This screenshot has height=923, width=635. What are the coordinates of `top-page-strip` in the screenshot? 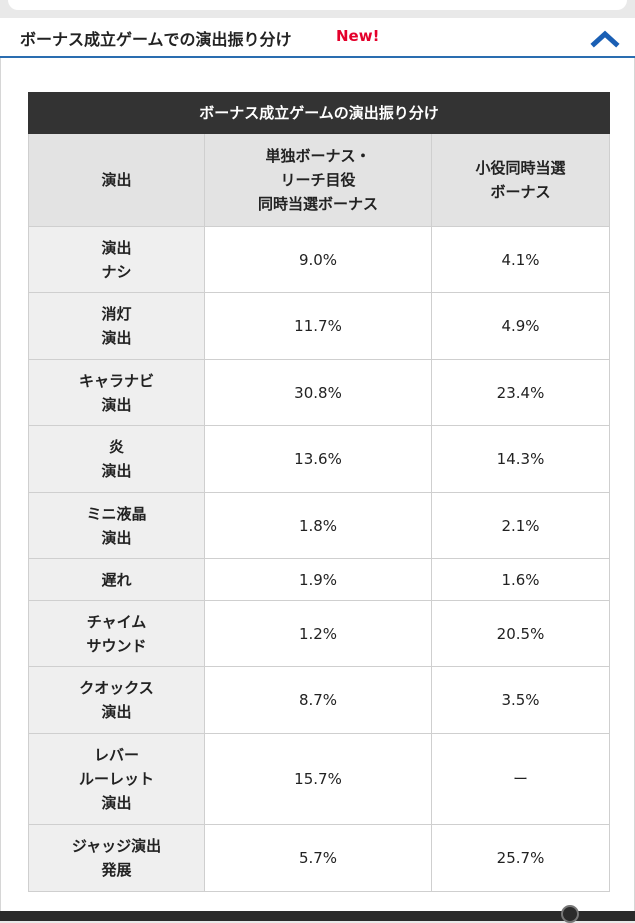 It's located at (317, 9).